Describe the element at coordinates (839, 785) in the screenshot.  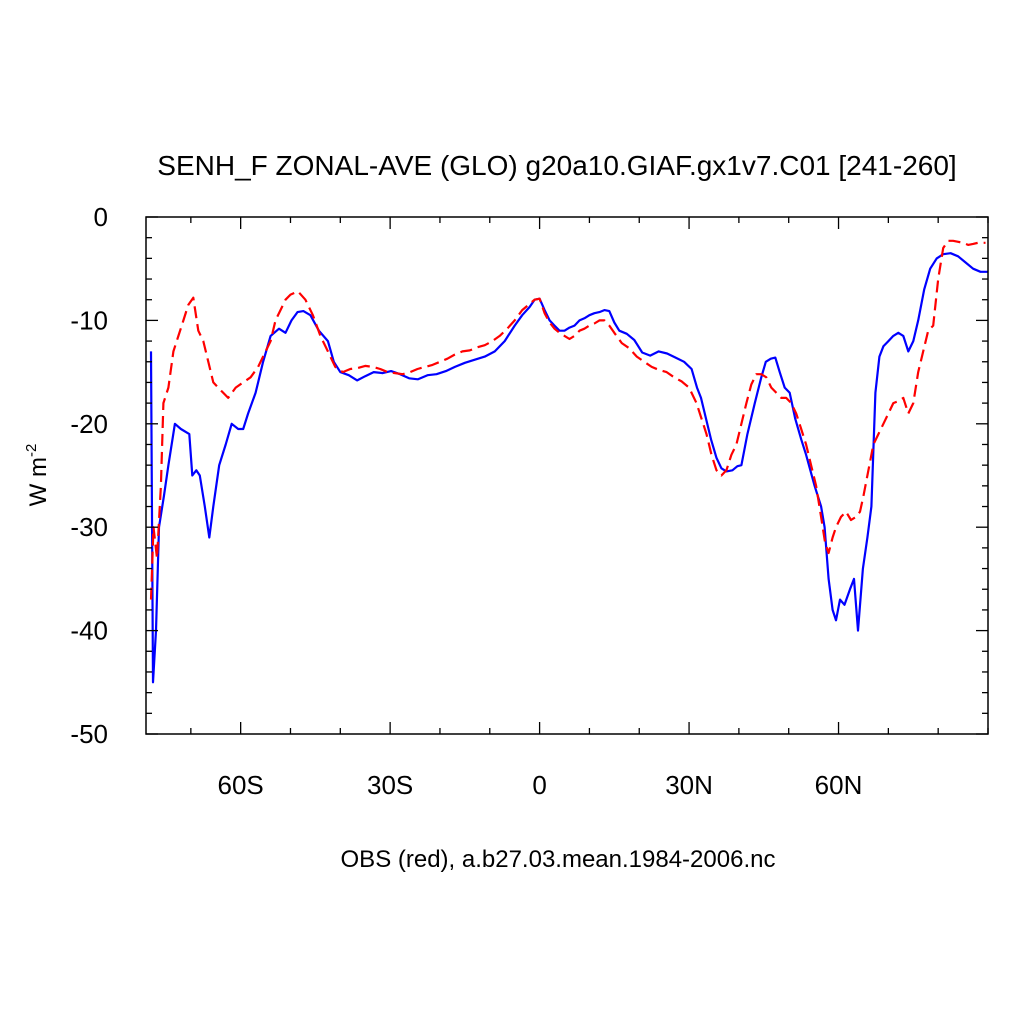
I see `x-tick-label: 60N` at that location.